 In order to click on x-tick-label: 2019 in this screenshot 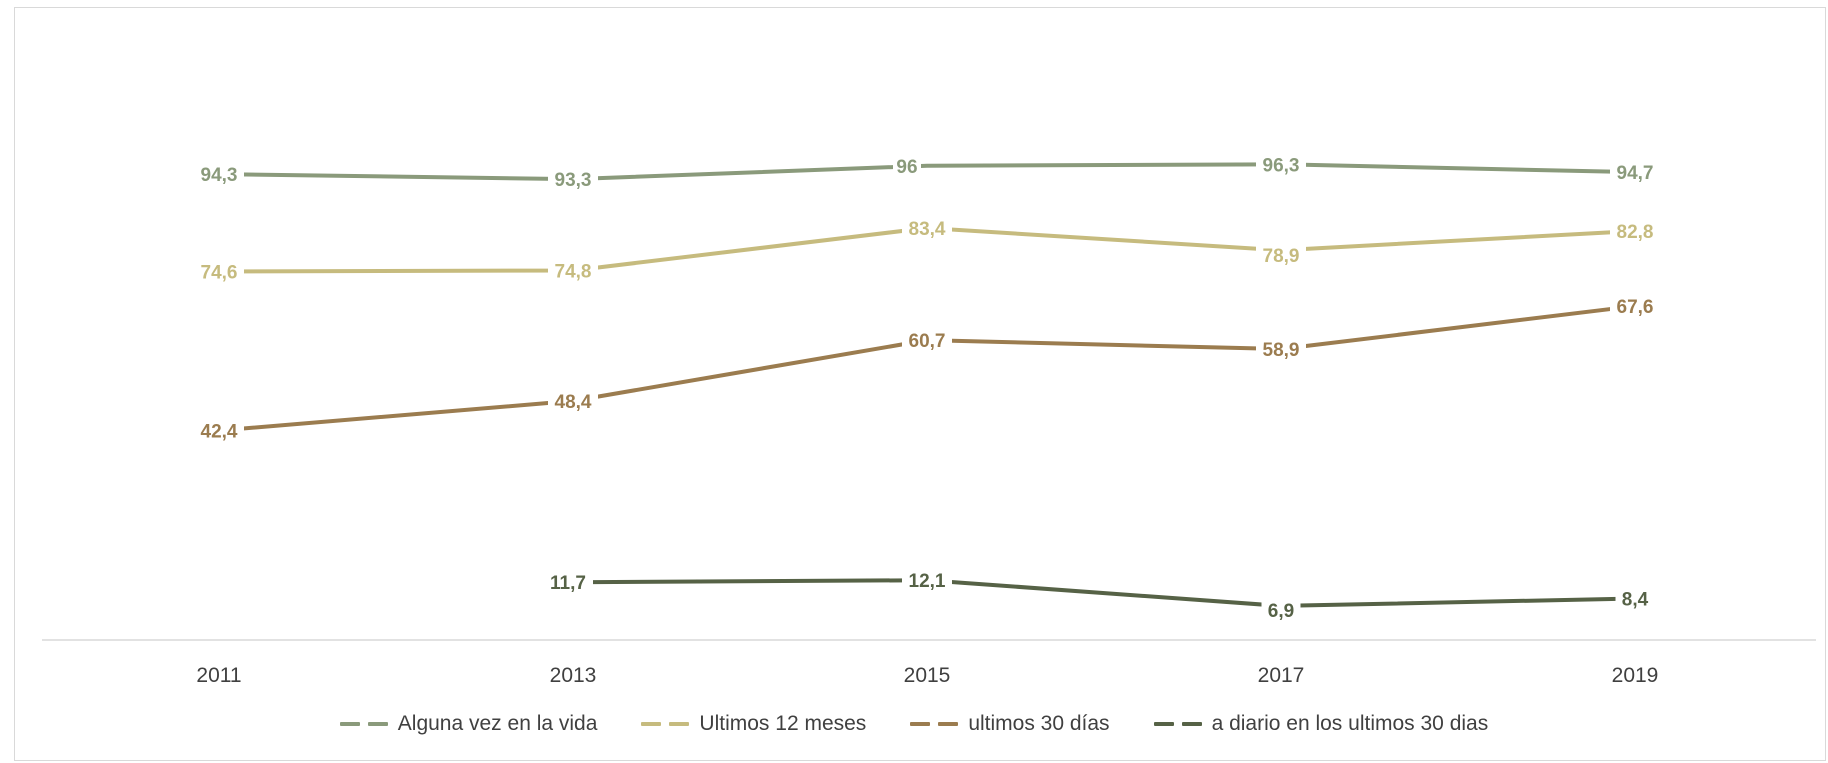, I will do `click(1635, 675)`.